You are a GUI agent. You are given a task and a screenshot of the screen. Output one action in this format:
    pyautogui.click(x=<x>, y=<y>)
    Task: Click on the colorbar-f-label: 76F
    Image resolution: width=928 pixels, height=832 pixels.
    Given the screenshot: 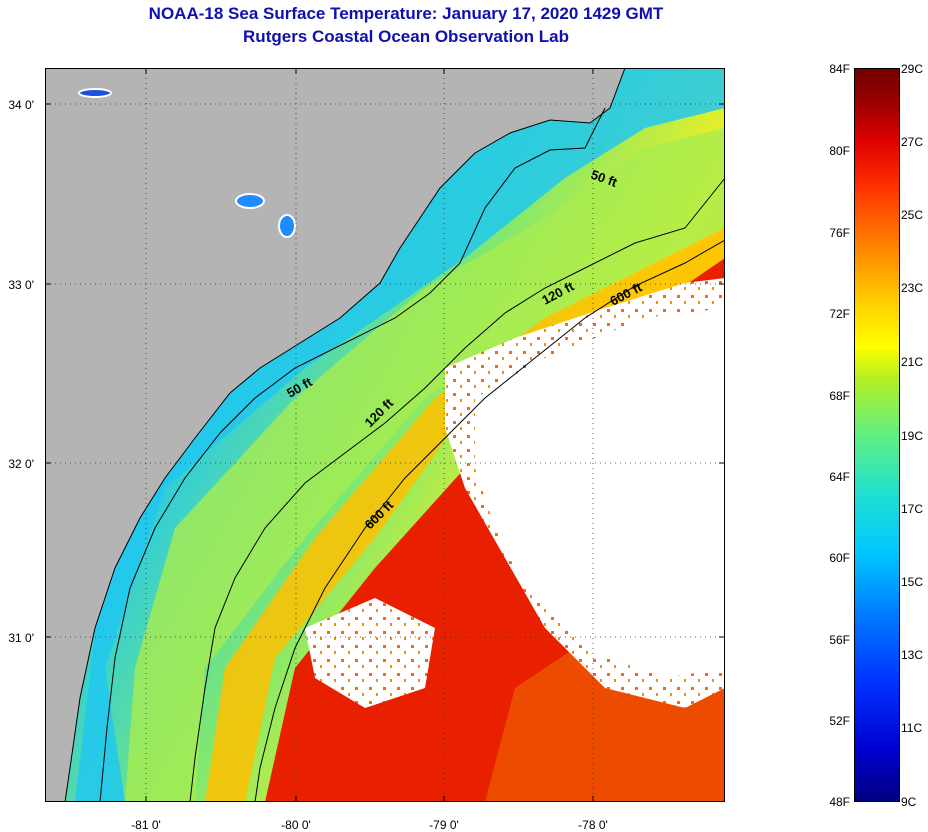 What is the action you would take?
    pyautogui.click(x=839, y=233)
    